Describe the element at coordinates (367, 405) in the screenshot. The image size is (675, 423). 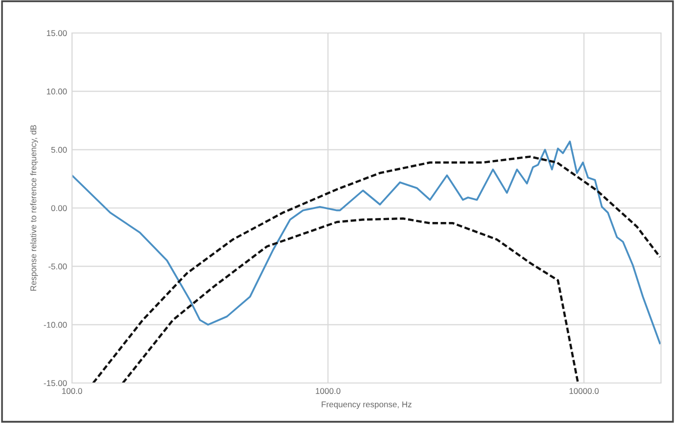
I see `x-axis-title: Frequency response, Hz` at that location.